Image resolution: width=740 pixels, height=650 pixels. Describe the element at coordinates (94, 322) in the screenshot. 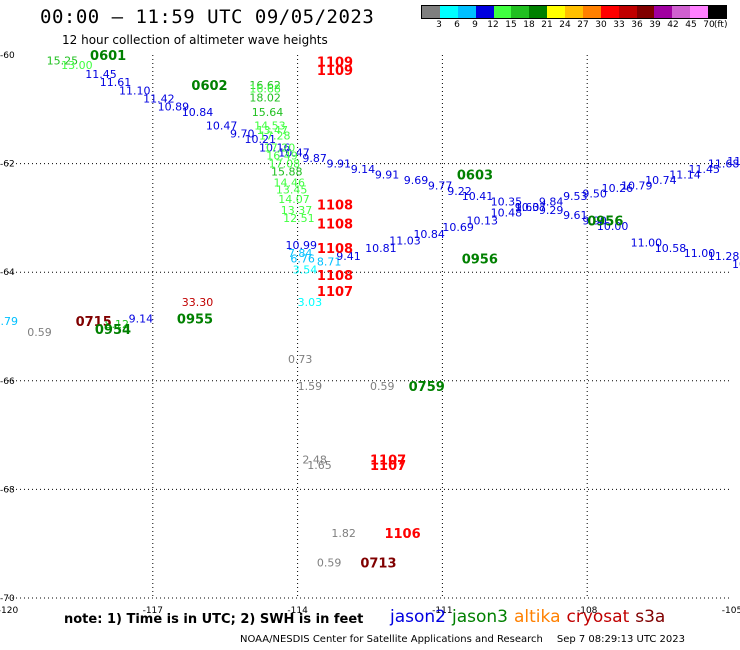

I see `pass-time-label: 0715` at that location.